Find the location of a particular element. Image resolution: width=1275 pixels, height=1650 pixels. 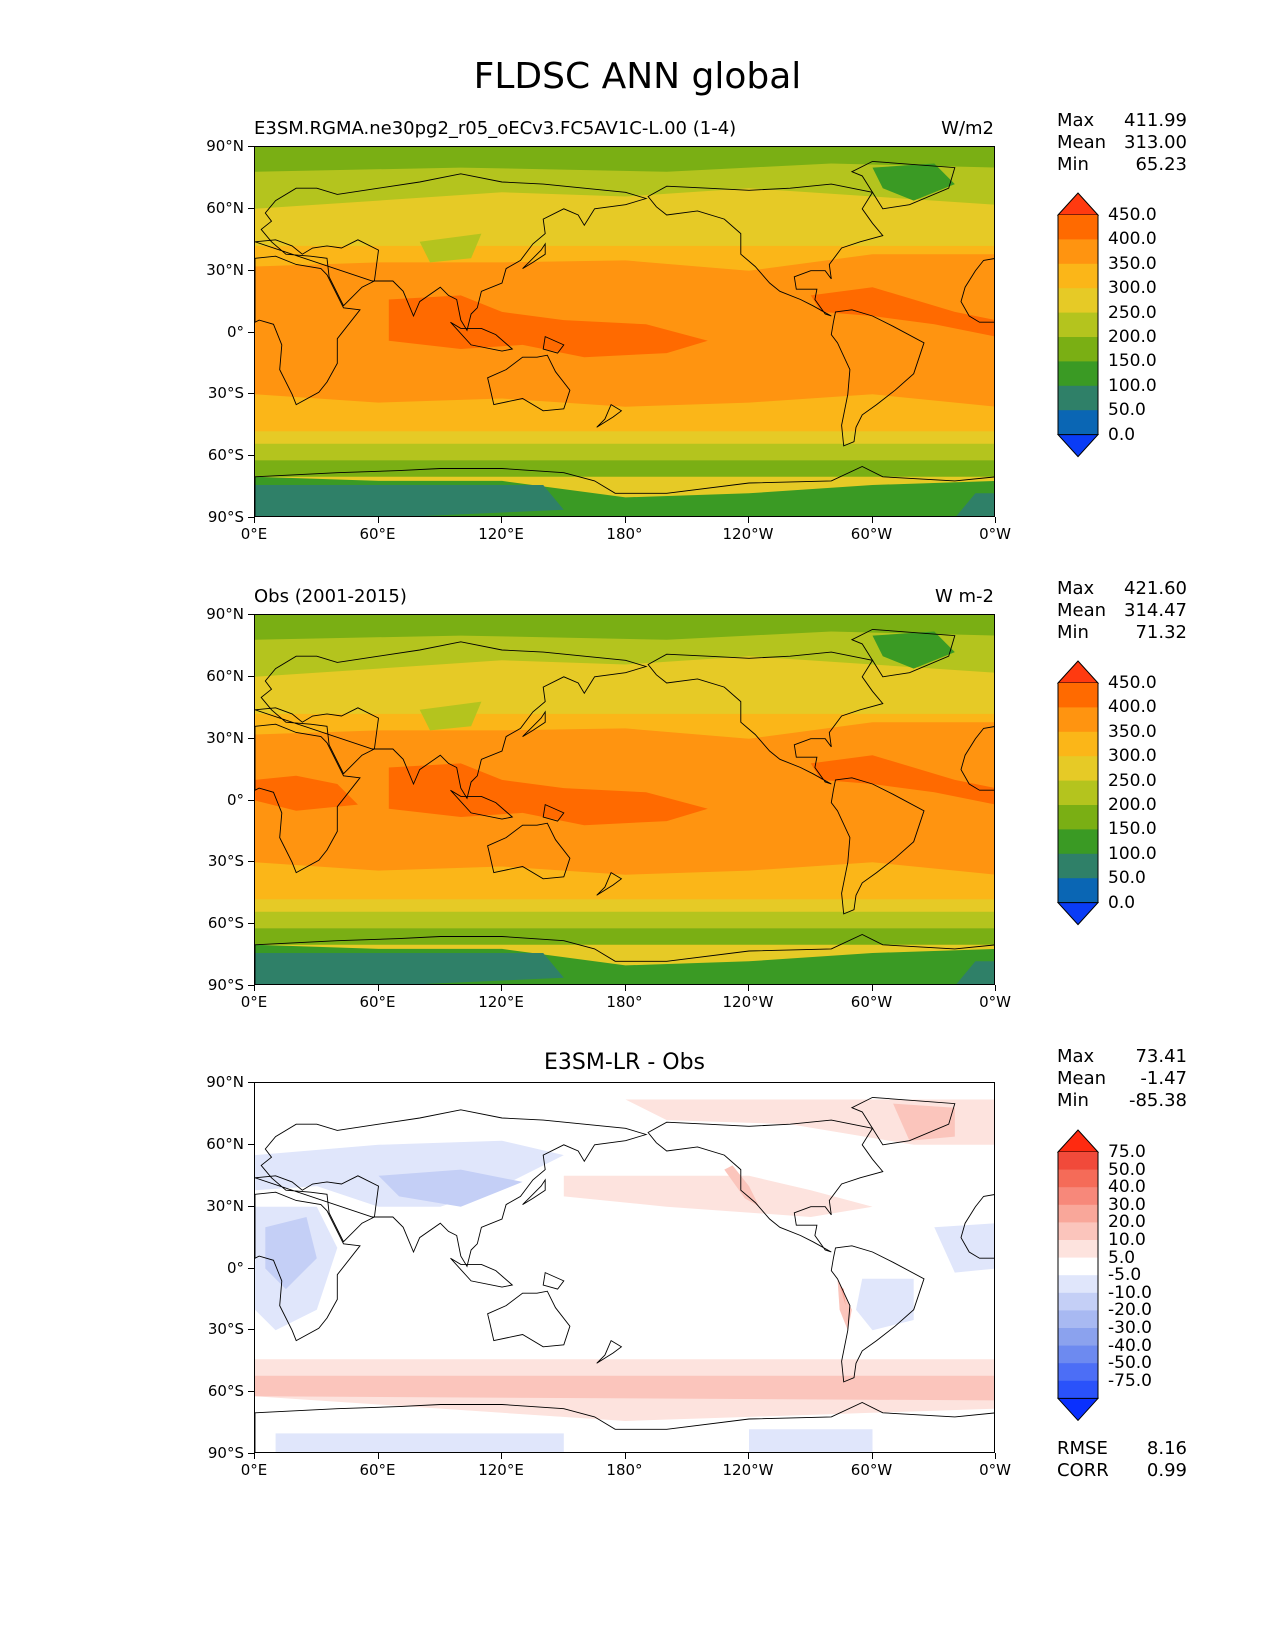

stat-mean: Mean 313.00 is located at coordinates (1122, 142).